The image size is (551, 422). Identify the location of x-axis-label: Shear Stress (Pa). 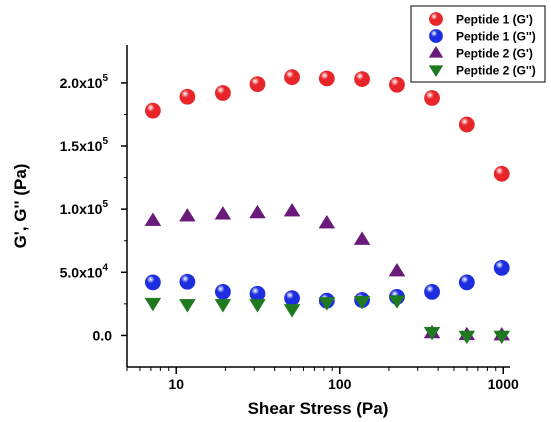
(318, 408).